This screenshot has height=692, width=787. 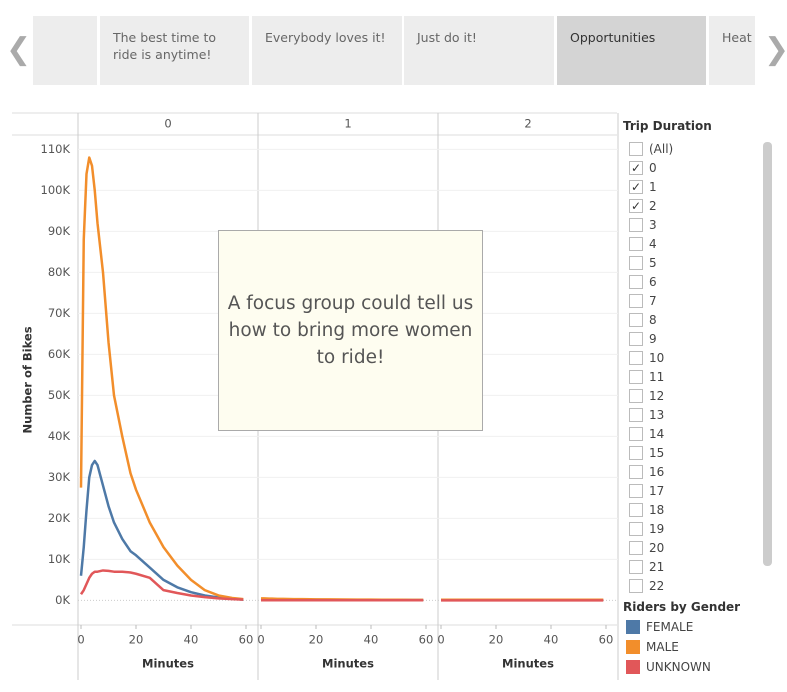 What do you see at coordinates (775, 49) in the screenshot?
I see `next-arrow: ❯` at bounding box center [775, 49].